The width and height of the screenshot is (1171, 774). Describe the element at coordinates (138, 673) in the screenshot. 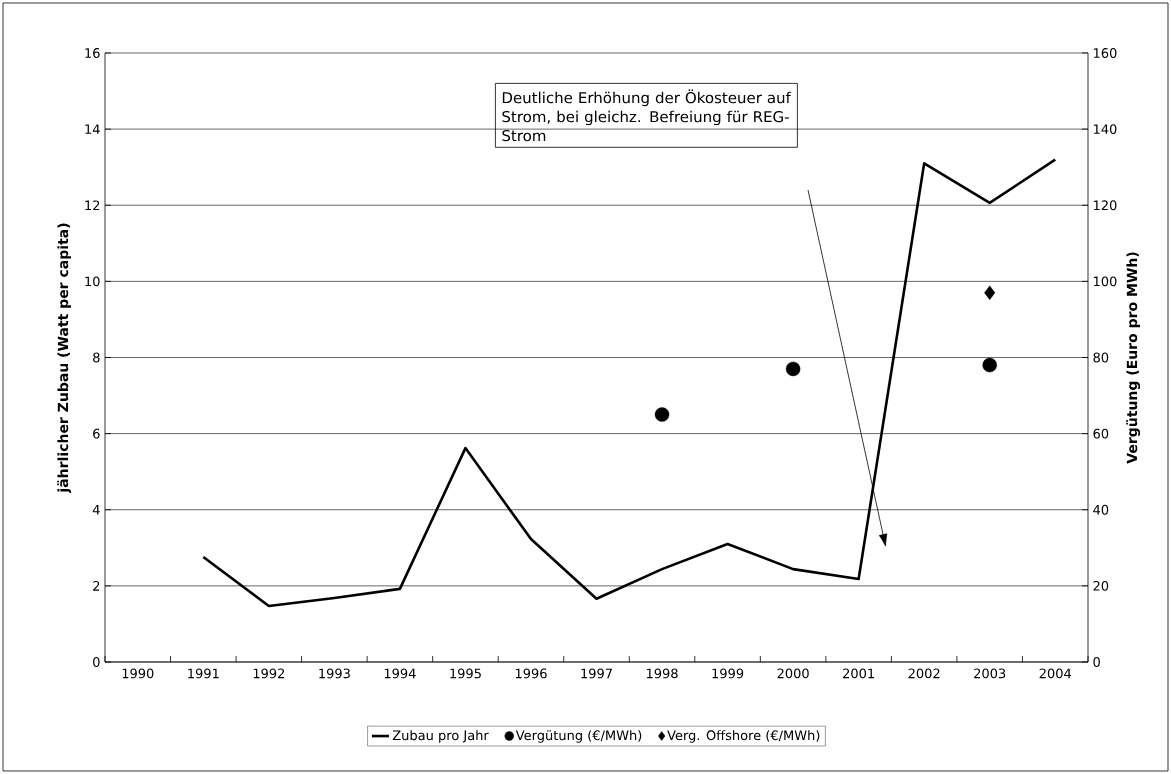

I see `x-tick-label: 1990` at that location.